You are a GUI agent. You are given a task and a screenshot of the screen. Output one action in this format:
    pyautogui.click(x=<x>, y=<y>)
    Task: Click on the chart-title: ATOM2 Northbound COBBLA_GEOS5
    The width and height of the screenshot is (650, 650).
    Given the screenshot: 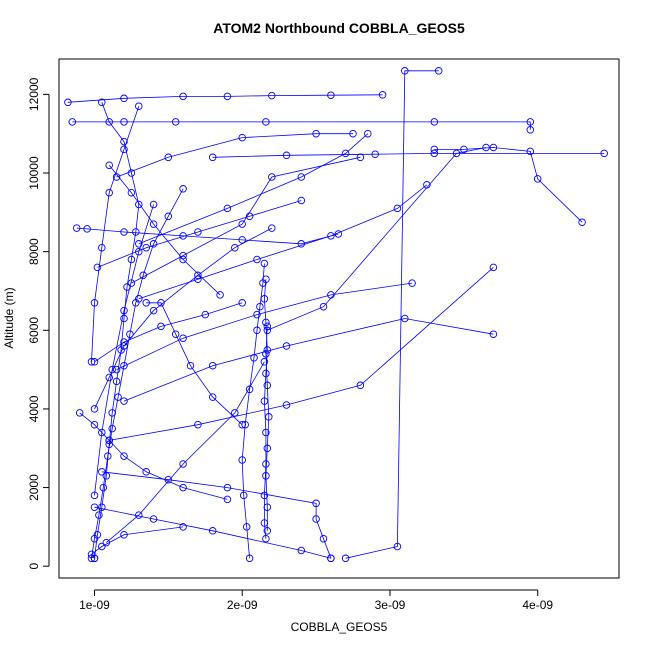 What is the action you would take?
    pyautogui.click(x=339, y=28)
    